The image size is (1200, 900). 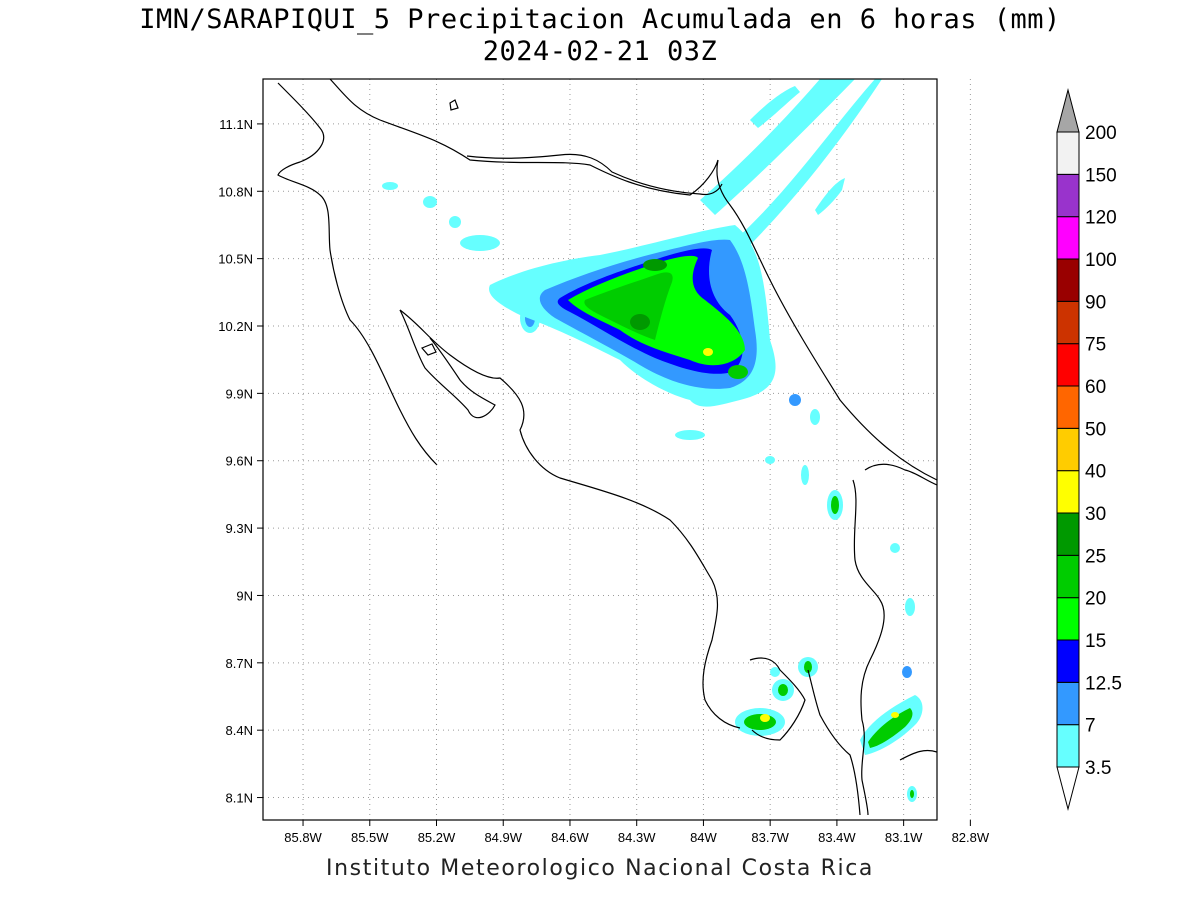 I want to click on colorbar-level-label: 200, so click(x=1101, y=133).